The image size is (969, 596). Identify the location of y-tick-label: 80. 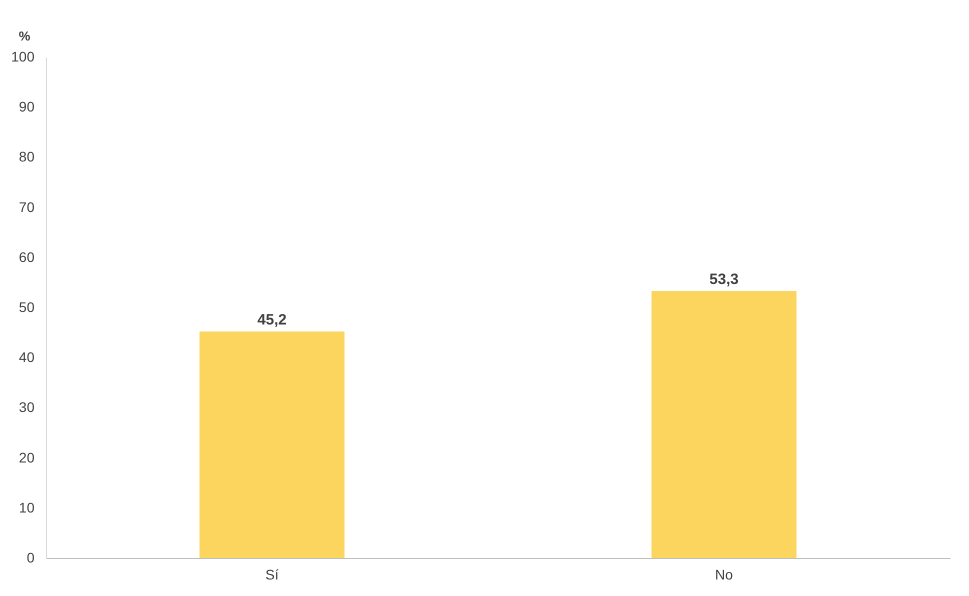
(26, 156).